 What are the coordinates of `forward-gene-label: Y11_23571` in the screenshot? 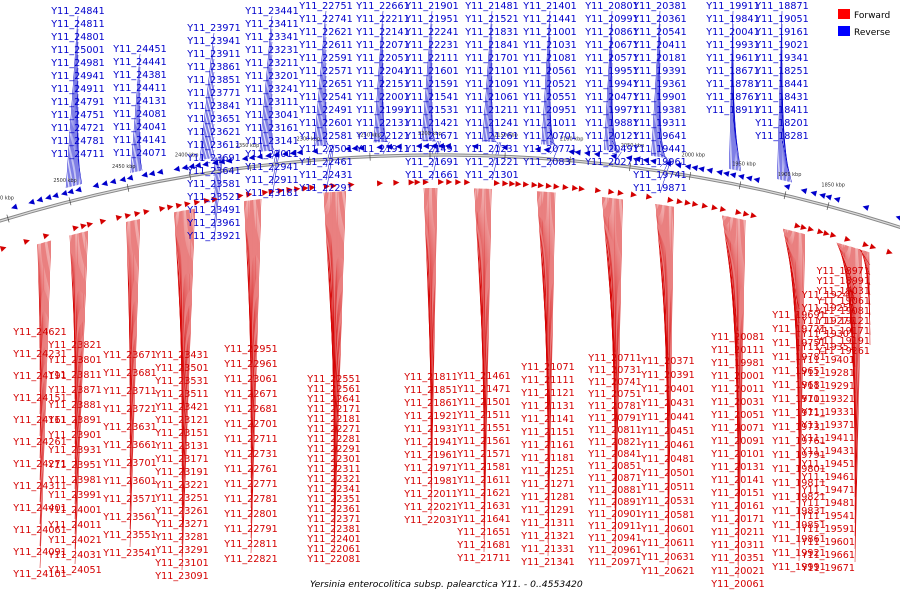 It's located at (129, 499).